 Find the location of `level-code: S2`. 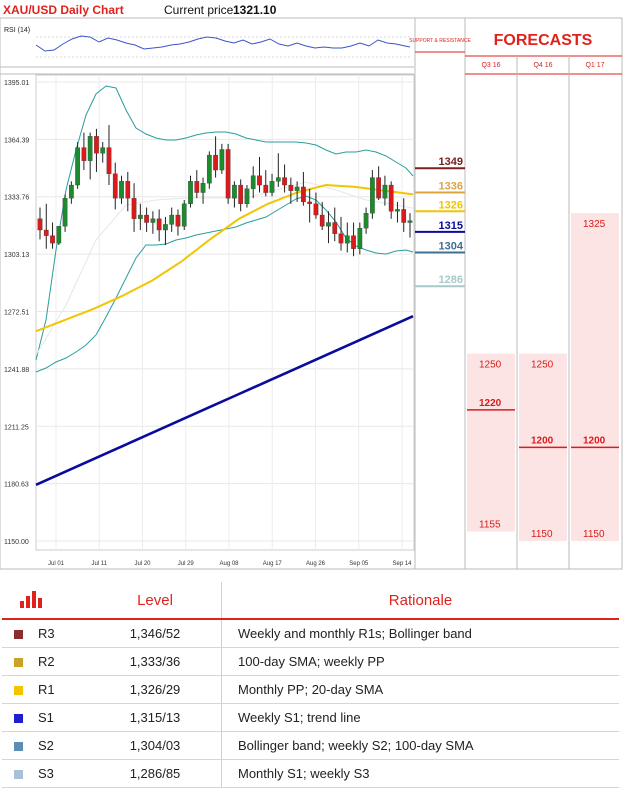

level-code: S2 is located at coordinates (63, 745).